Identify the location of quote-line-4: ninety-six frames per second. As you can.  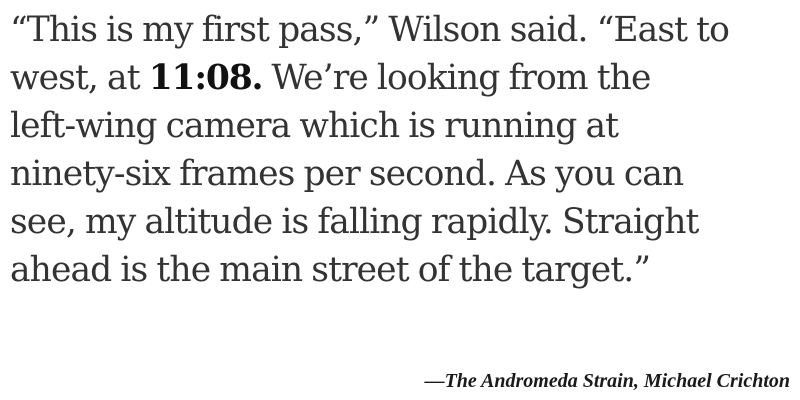
(347, 174).